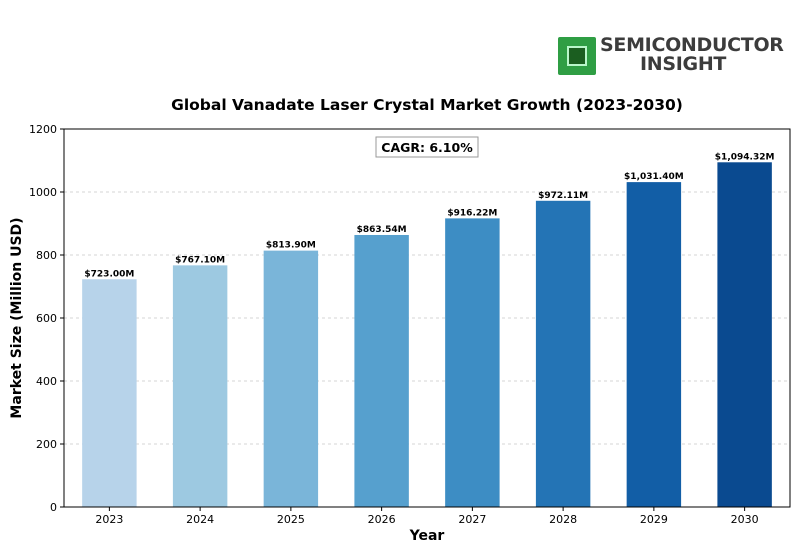 Image resolution: width=800 pixels, height=553 pixels. What do you see at coordinates (291, 519) in the screenshot?
I see `x-tick-label-2025: 2025` at bounding box center [291, 519].